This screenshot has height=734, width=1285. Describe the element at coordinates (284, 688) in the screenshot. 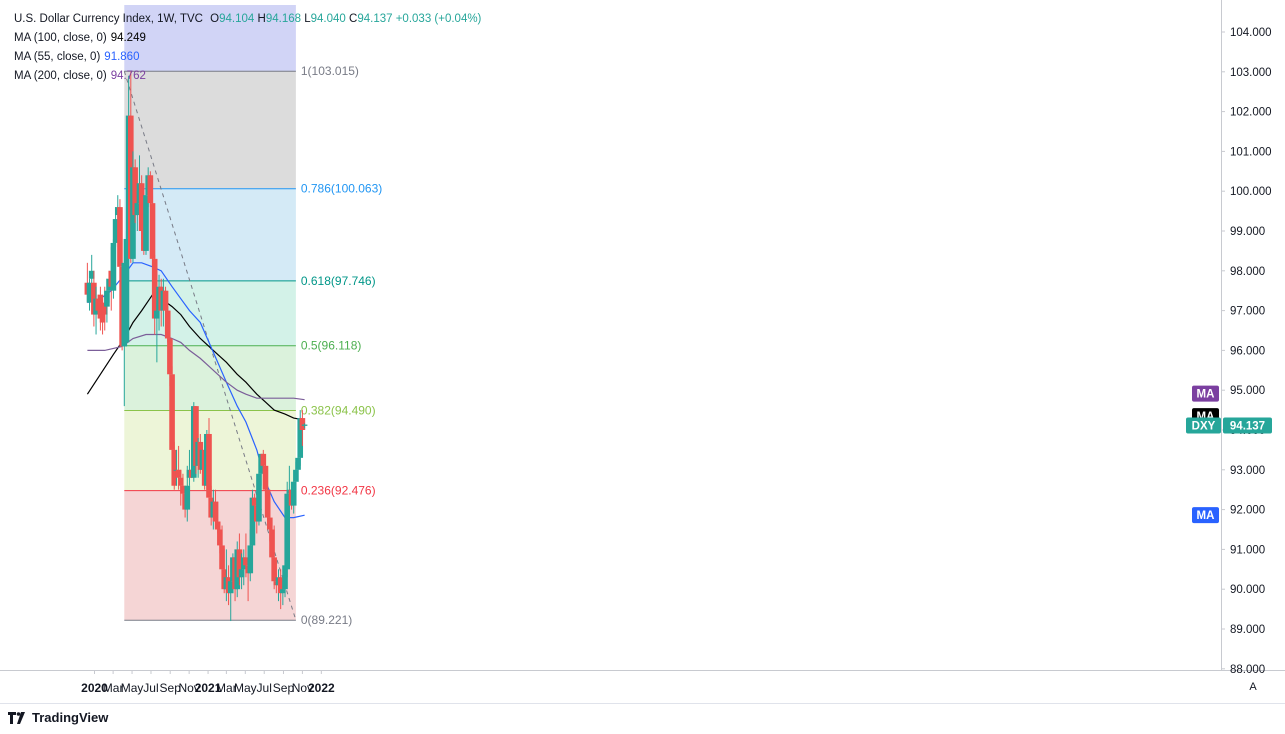

I see `x-tick-label: Sep` at that location.